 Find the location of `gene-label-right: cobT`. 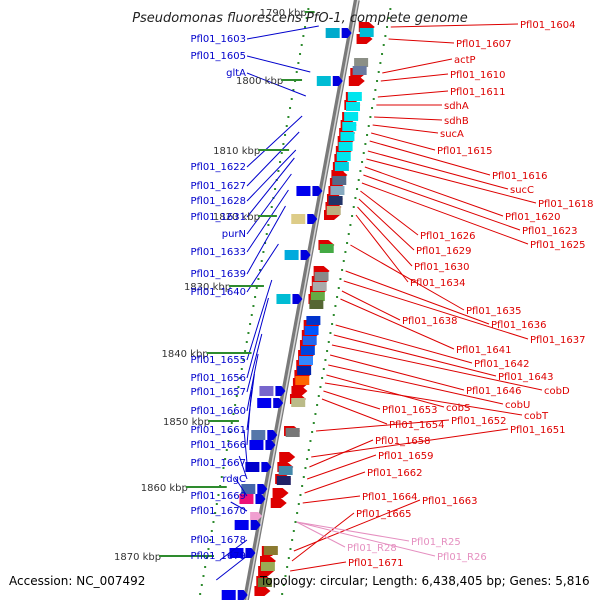

gene-label-right: cobT is located at coordinates (536, 416).